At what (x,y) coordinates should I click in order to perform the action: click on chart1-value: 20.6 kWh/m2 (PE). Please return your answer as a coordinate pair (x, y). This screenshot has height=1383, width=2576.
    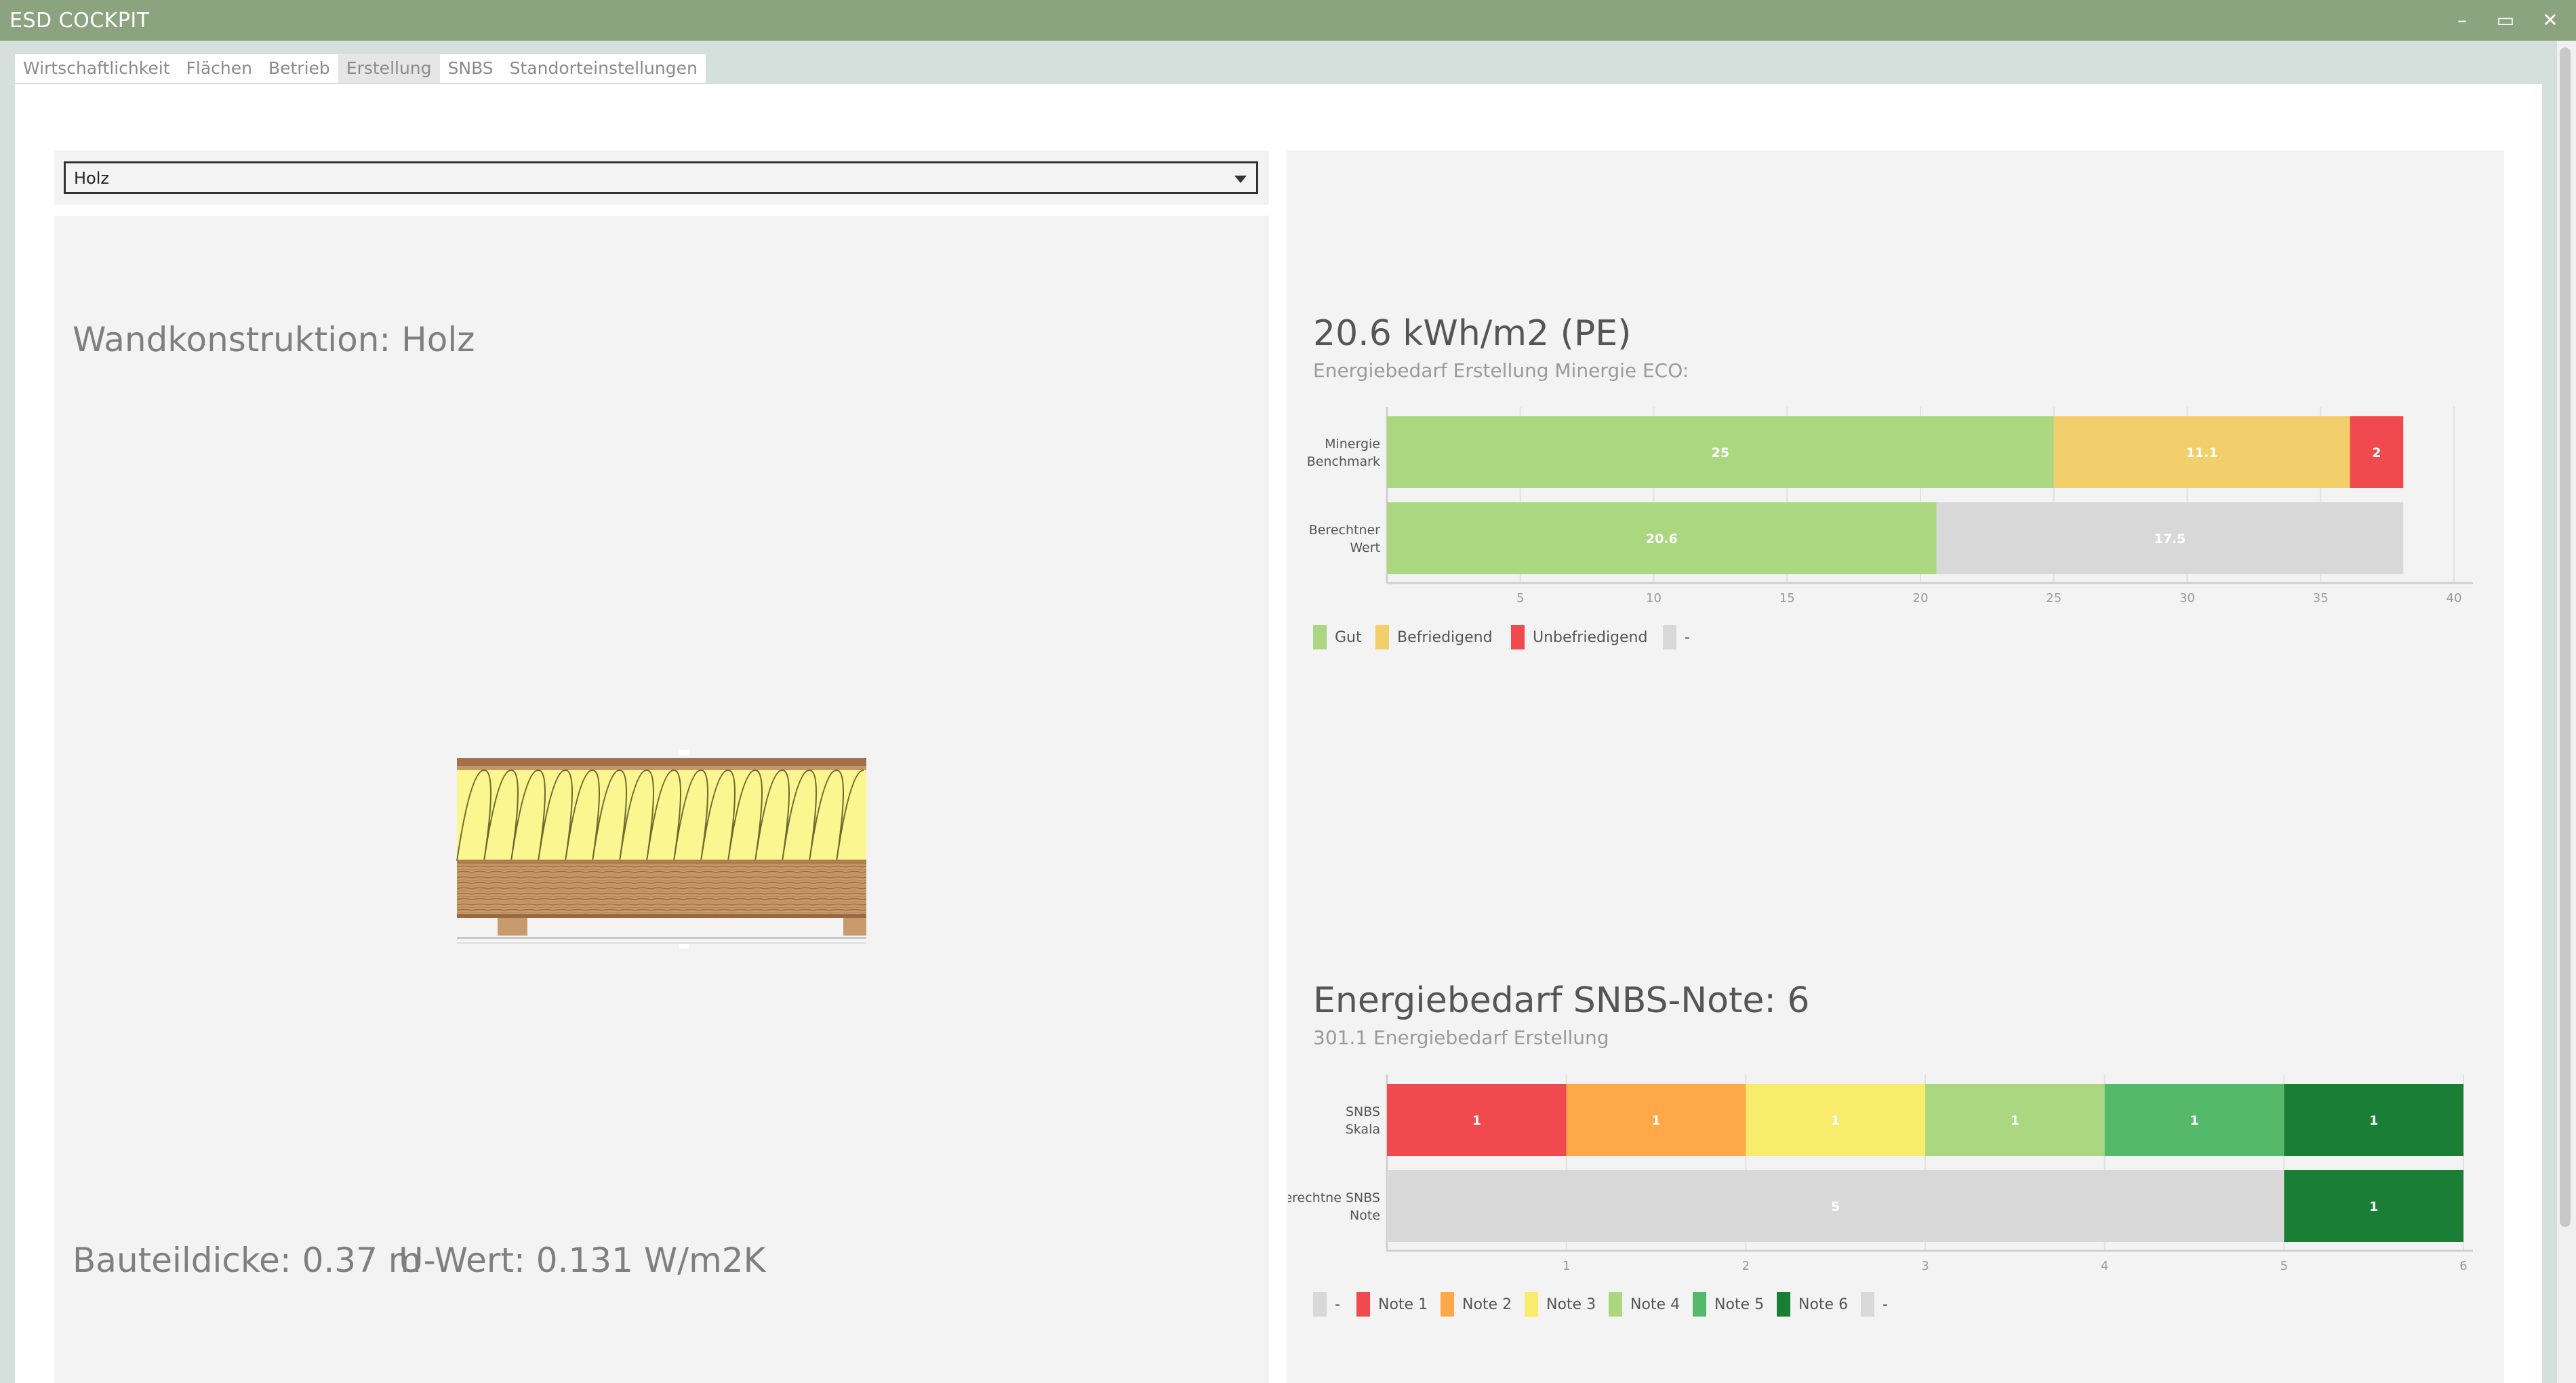
    Looking at the image, I should click on (1472, 333).